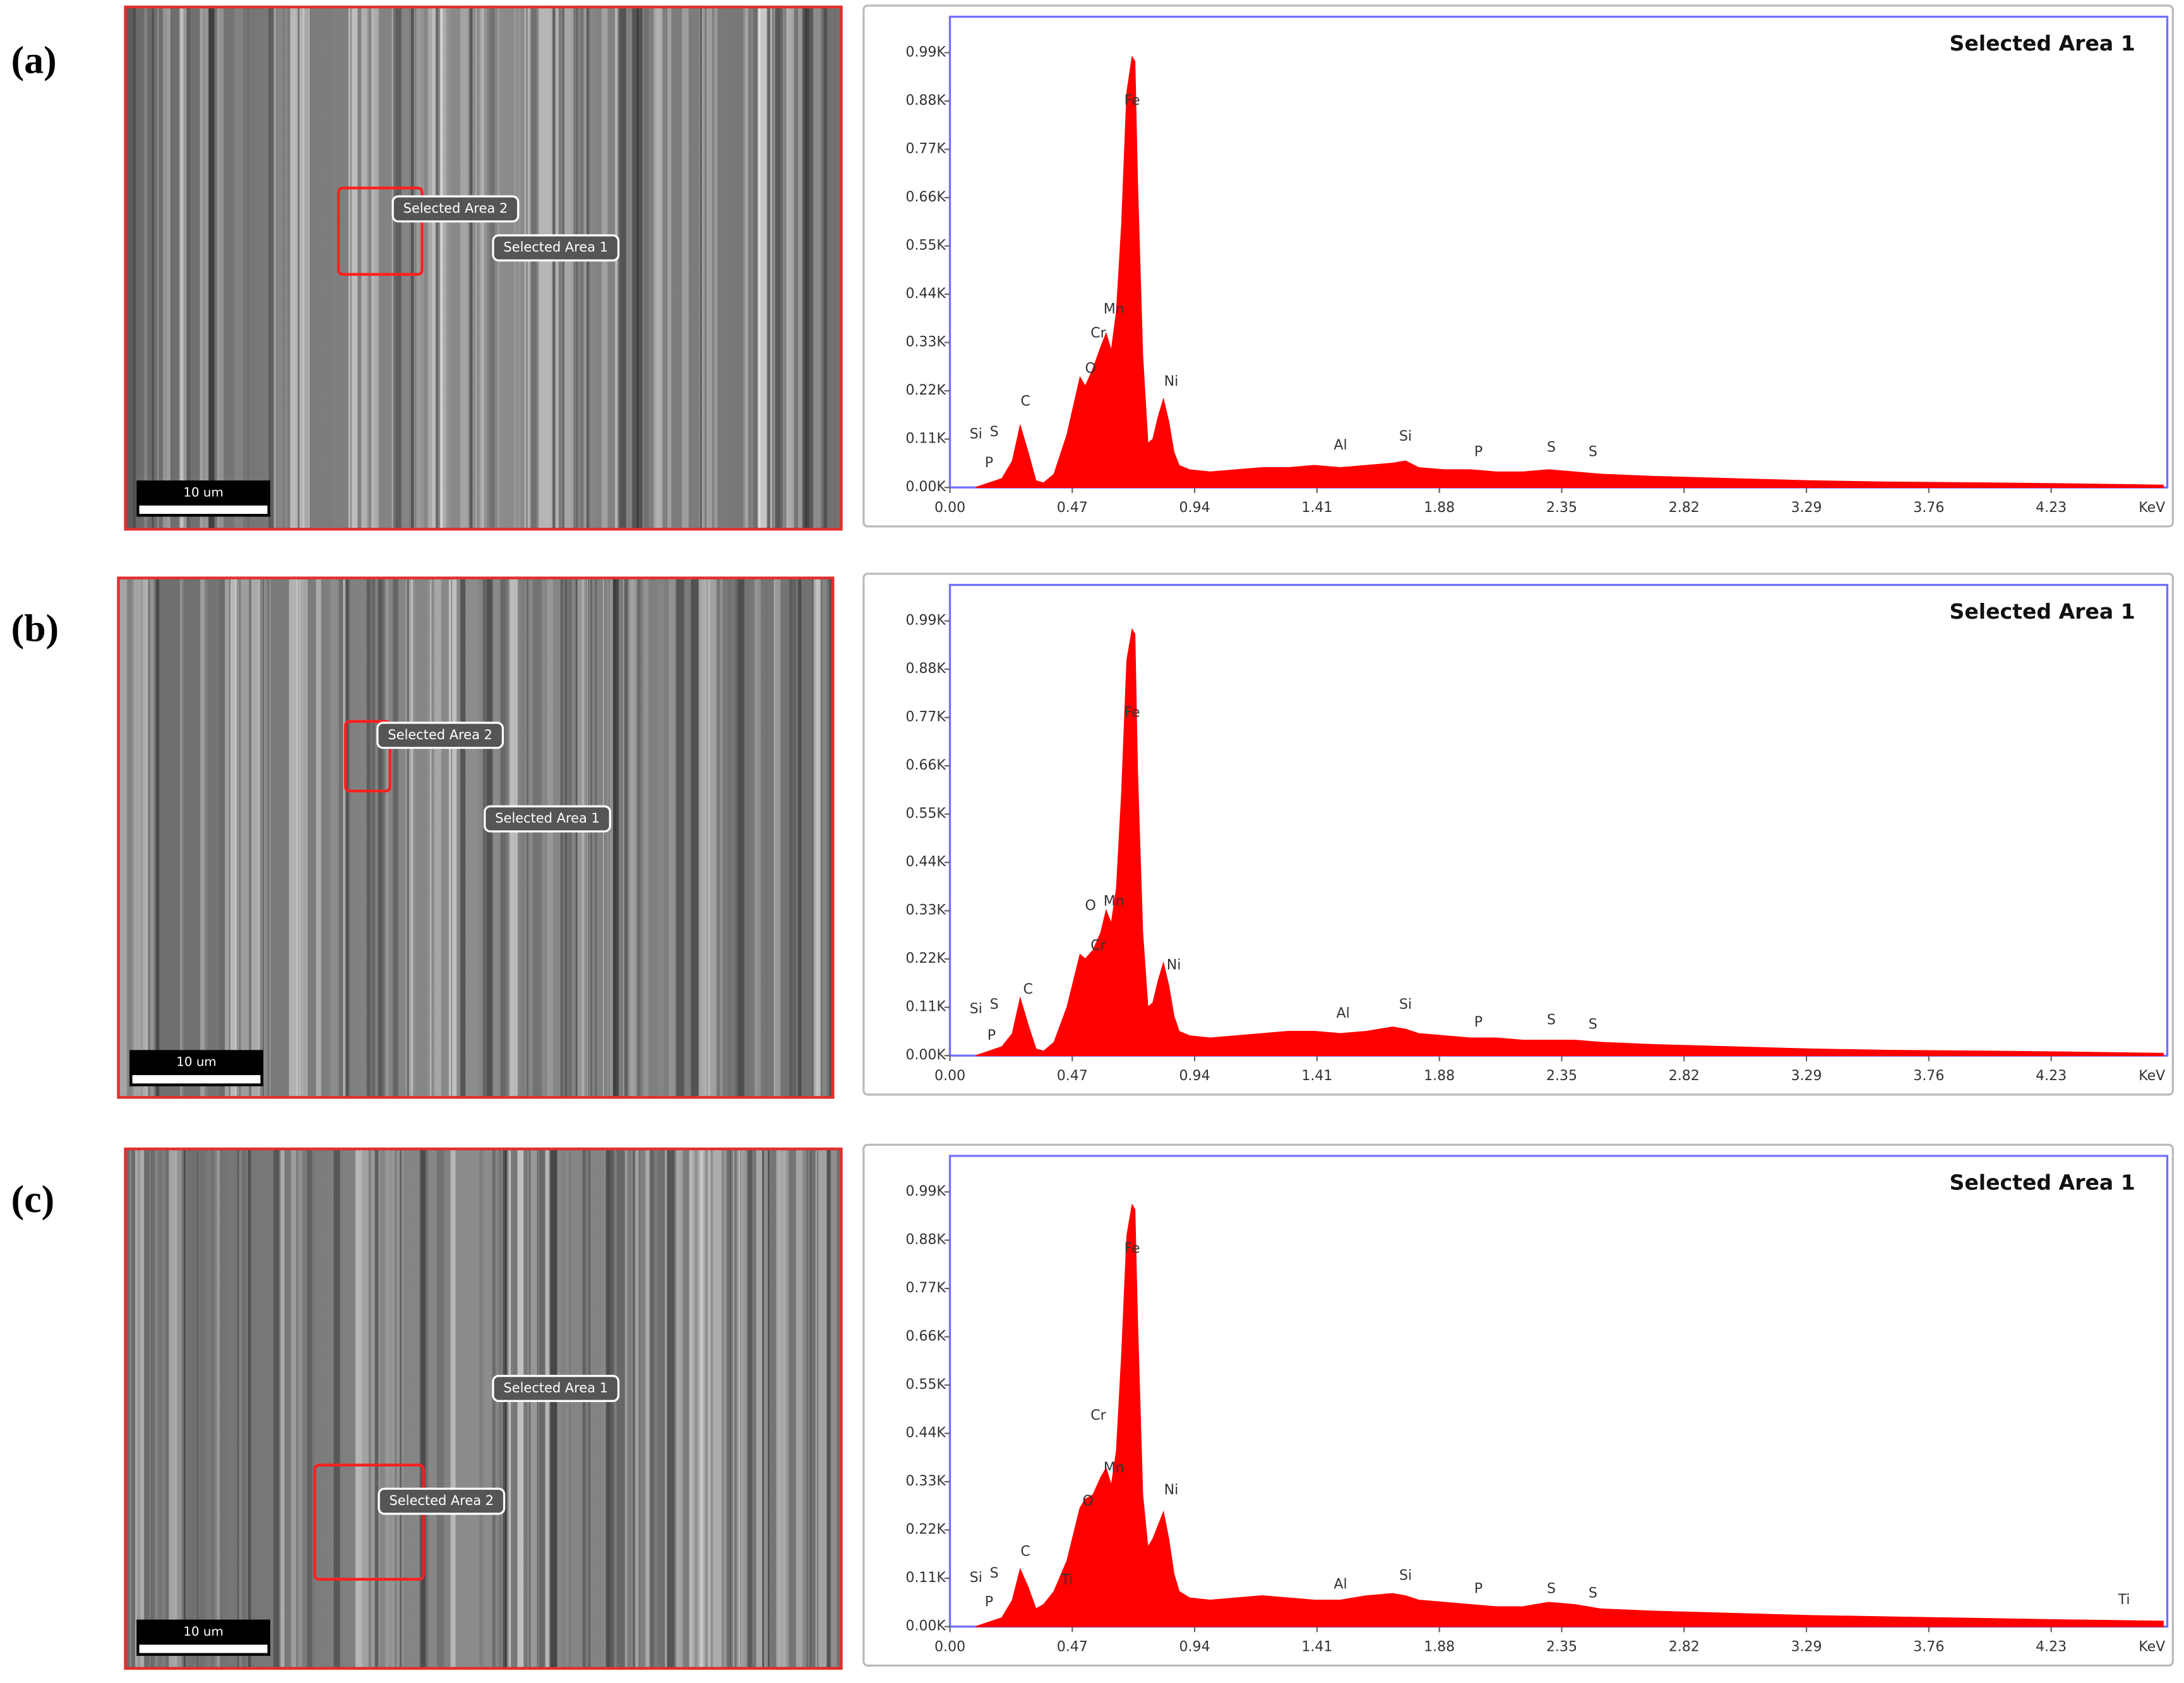  What do you see at coordinates (925, 717) in the screenshot?
I see `y-tick-label: 0.77K` at bounding box center [925, 717].